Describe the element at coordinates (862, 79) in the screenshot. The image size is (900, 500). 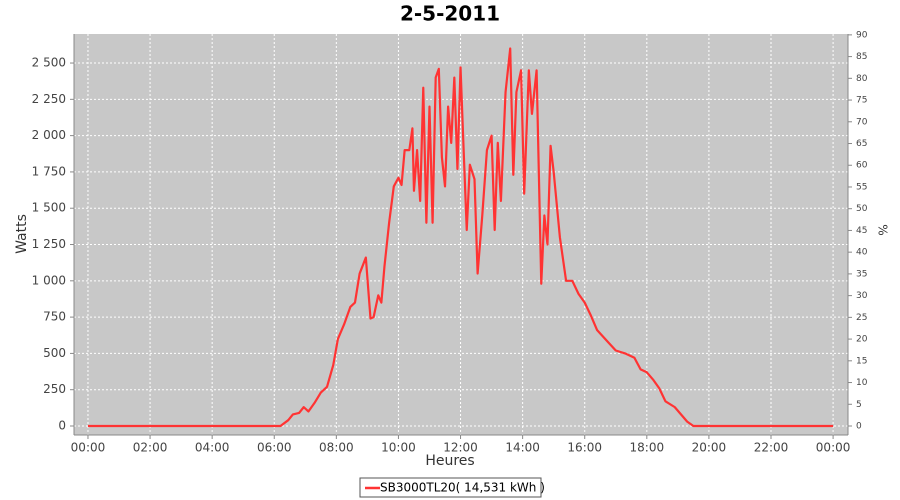
I see `y2-tick-label: 80` at that location.